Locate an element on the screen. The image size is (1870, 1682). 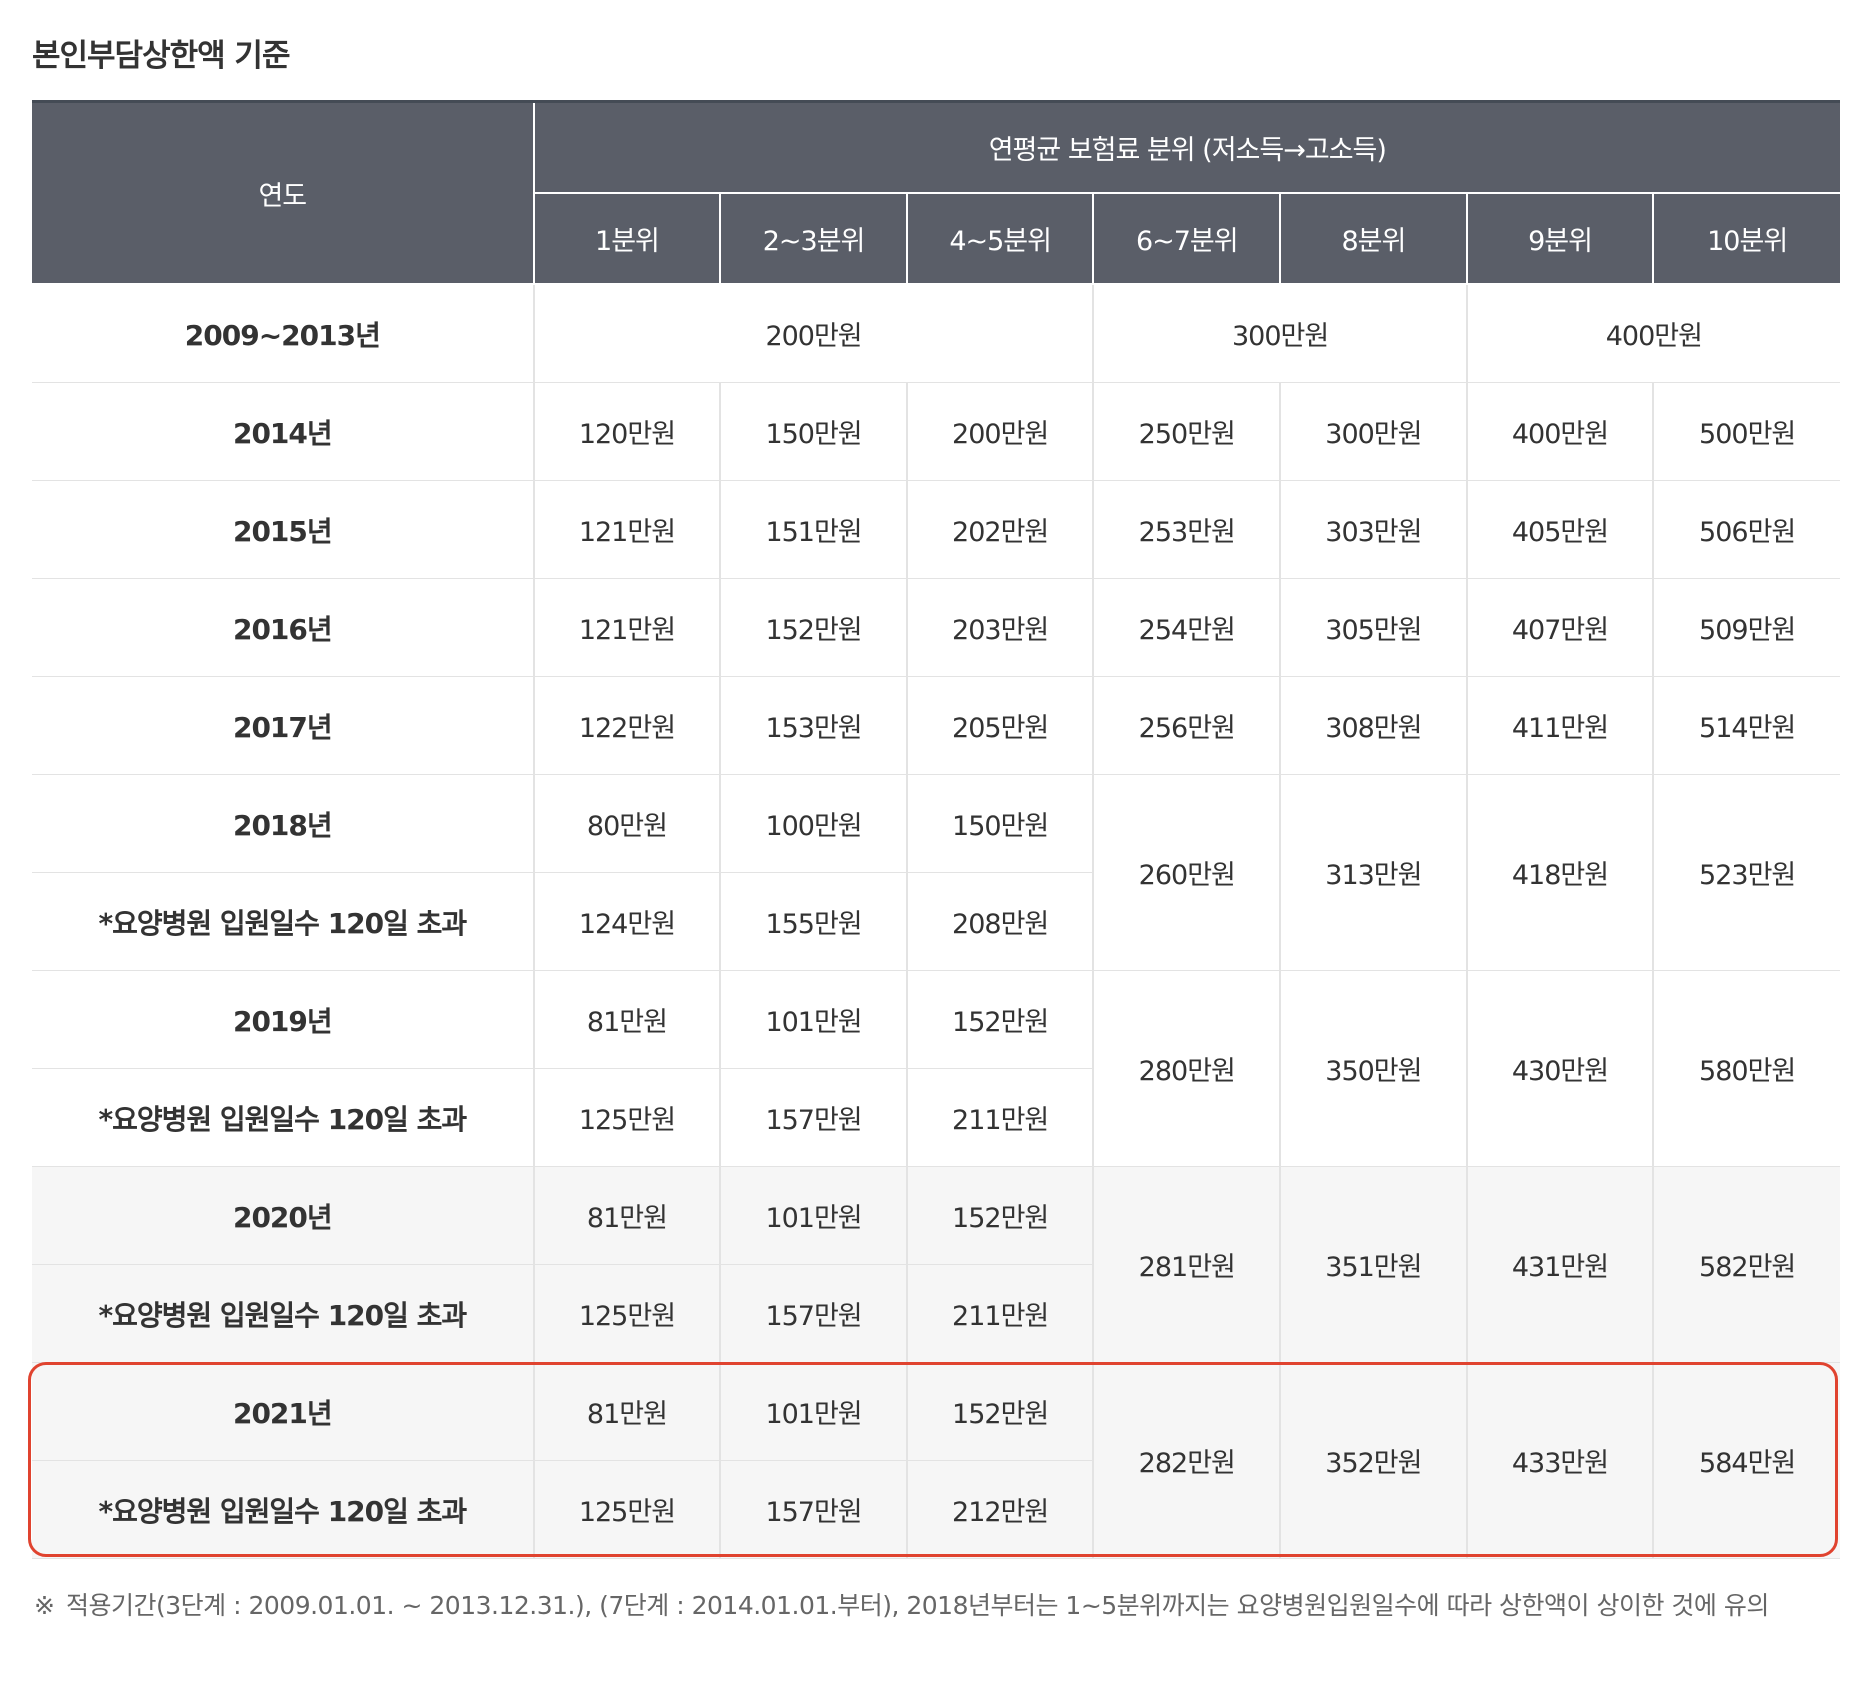
value-cell: 120만원 is located at coordinates (626, 431).